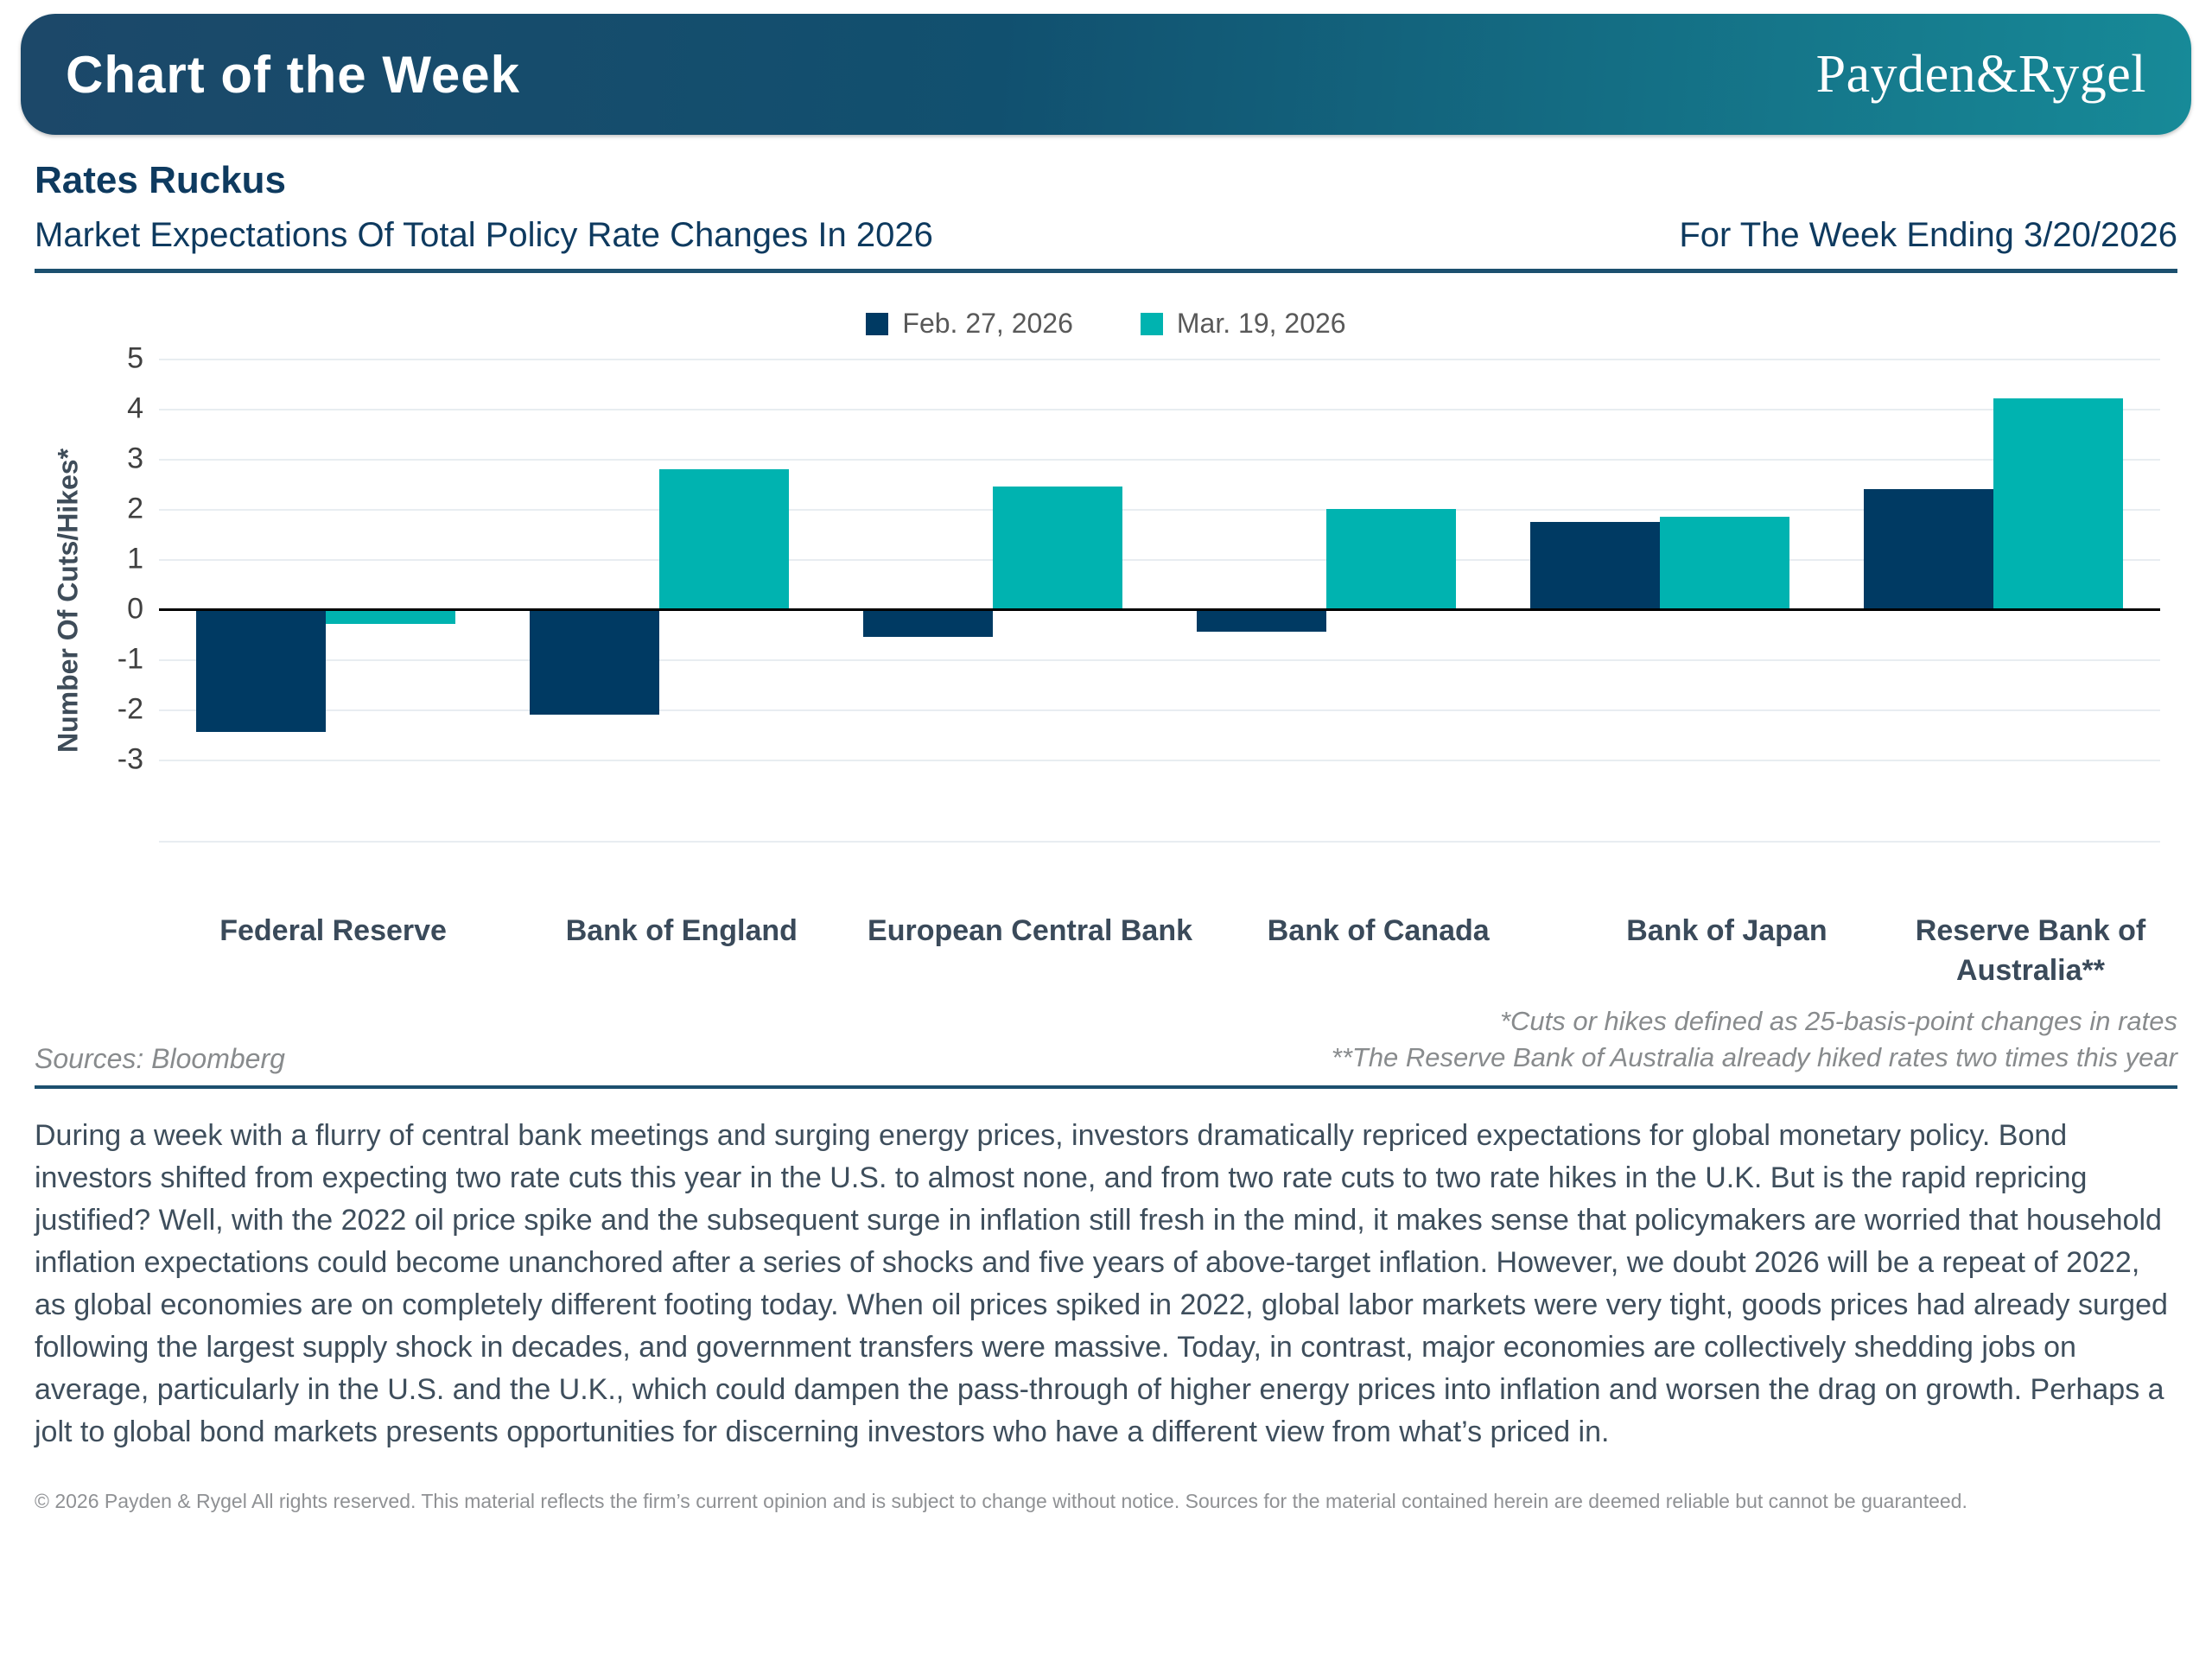 The image size is (2212, 1673). I want to click on y-tick-label: 5, so click(135, 358).